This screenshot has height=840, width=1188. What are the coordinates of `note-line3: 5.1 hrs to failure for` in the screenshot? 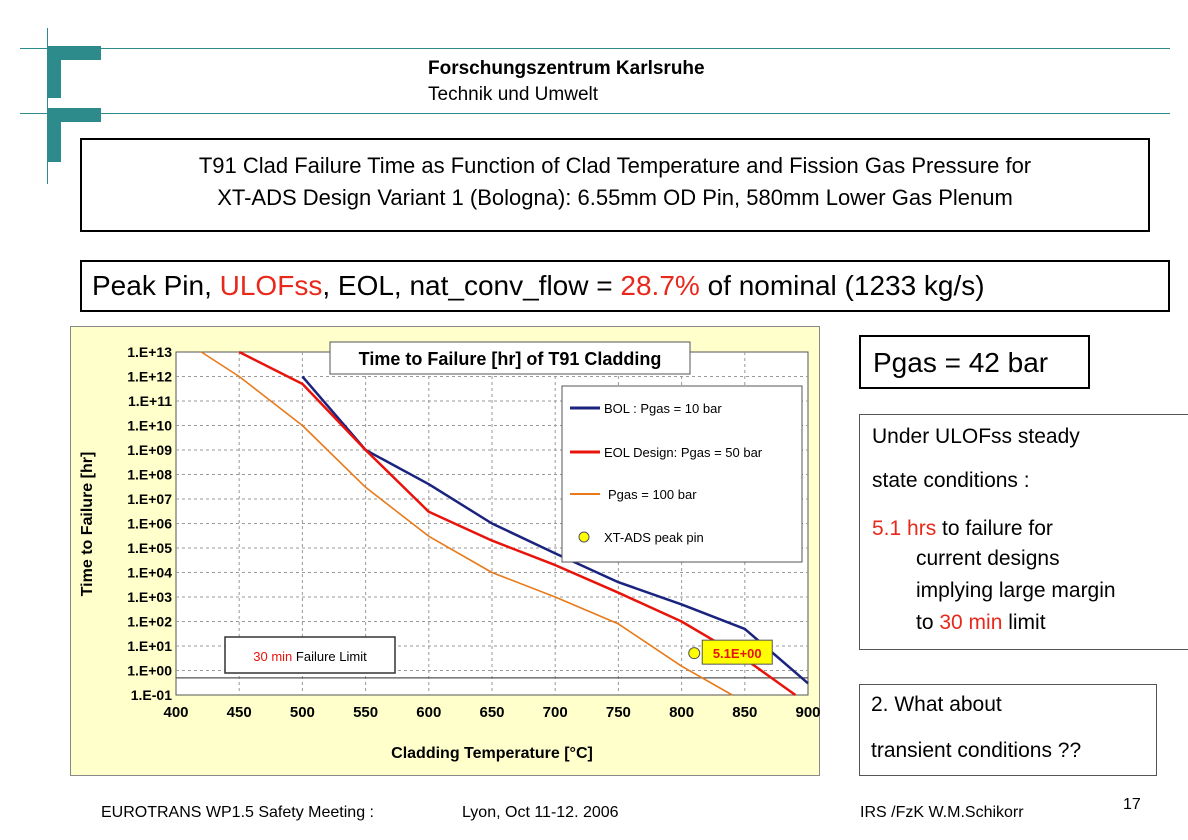 It's located at (962, 529).